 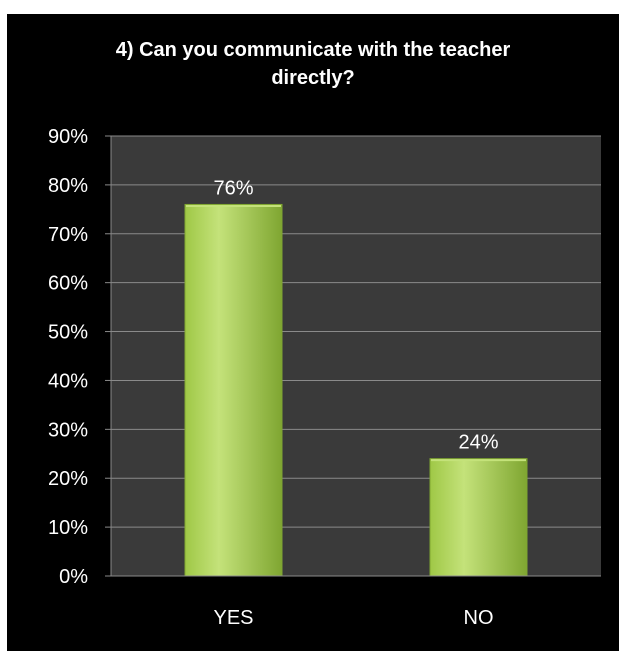 What do you see at coordinates (73, 577) in the screenshot?
I see `y-tick-label-0: 0%` at bounding box center [73, 577].